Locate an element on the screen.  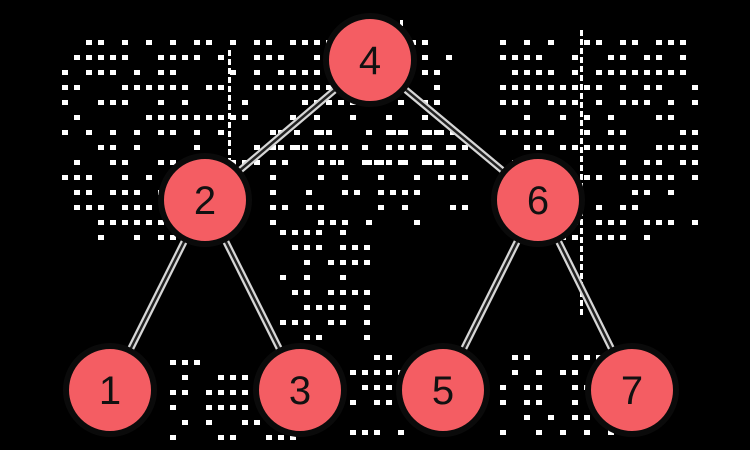
node-label: 5 is located at coordinates (443, 391).